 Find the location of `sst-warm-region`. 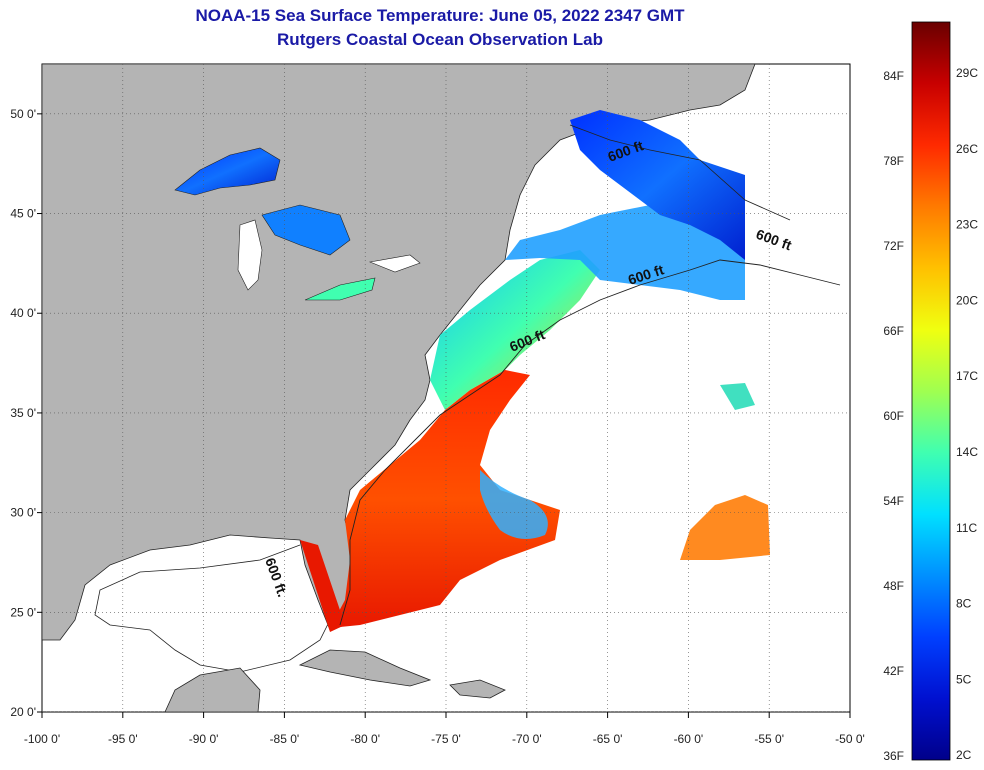

sst-warm-region is located at coordinates (445, 499).